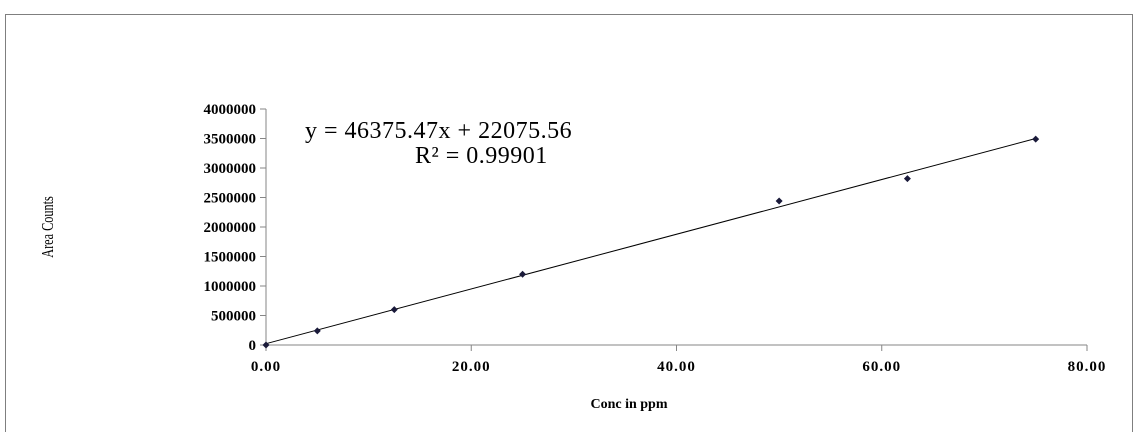 Image resolution: width=1139 pixels, height=432 pixels. I want to click on y-tick-label: 3000000, so click(230, 169).